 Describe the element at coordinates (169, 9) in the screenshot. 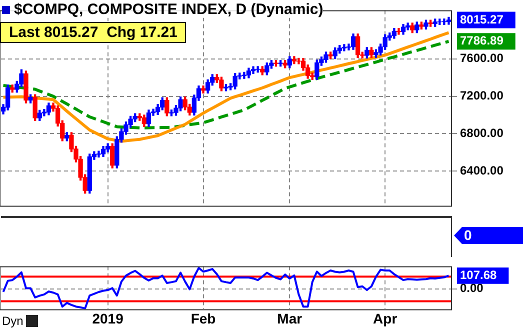

I see `chart-title: $COMPQ, COMPOSITE INDEX, D (Dynamic)` at that location.